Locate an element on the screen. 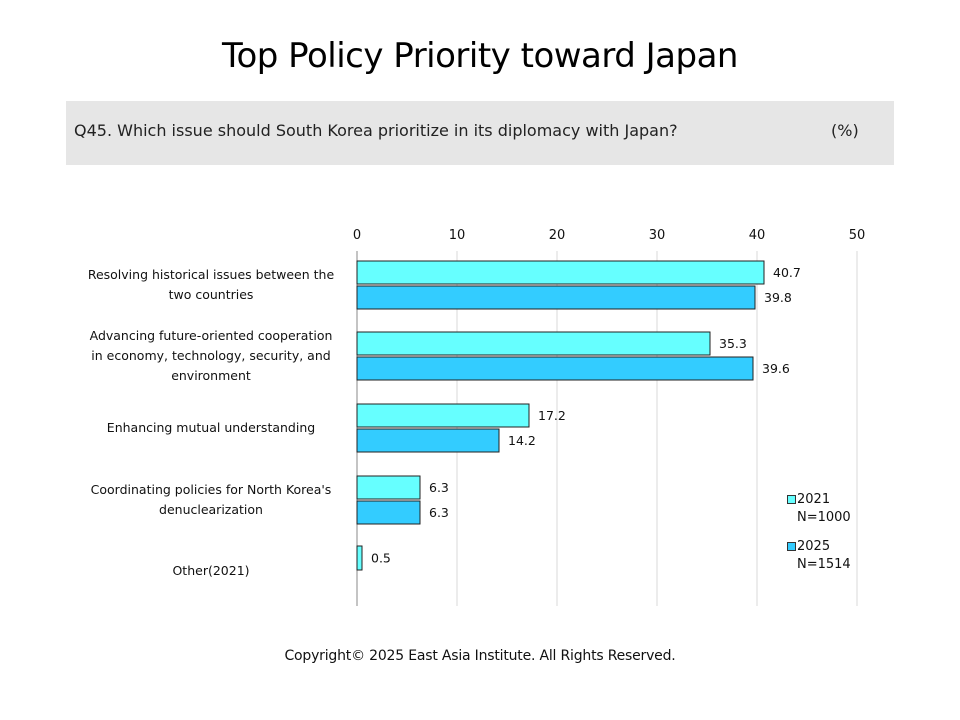 The height and width of the screenshot is (720, 960). category-label: Enhancing mutual understanding is located at coordinates (211, 428).